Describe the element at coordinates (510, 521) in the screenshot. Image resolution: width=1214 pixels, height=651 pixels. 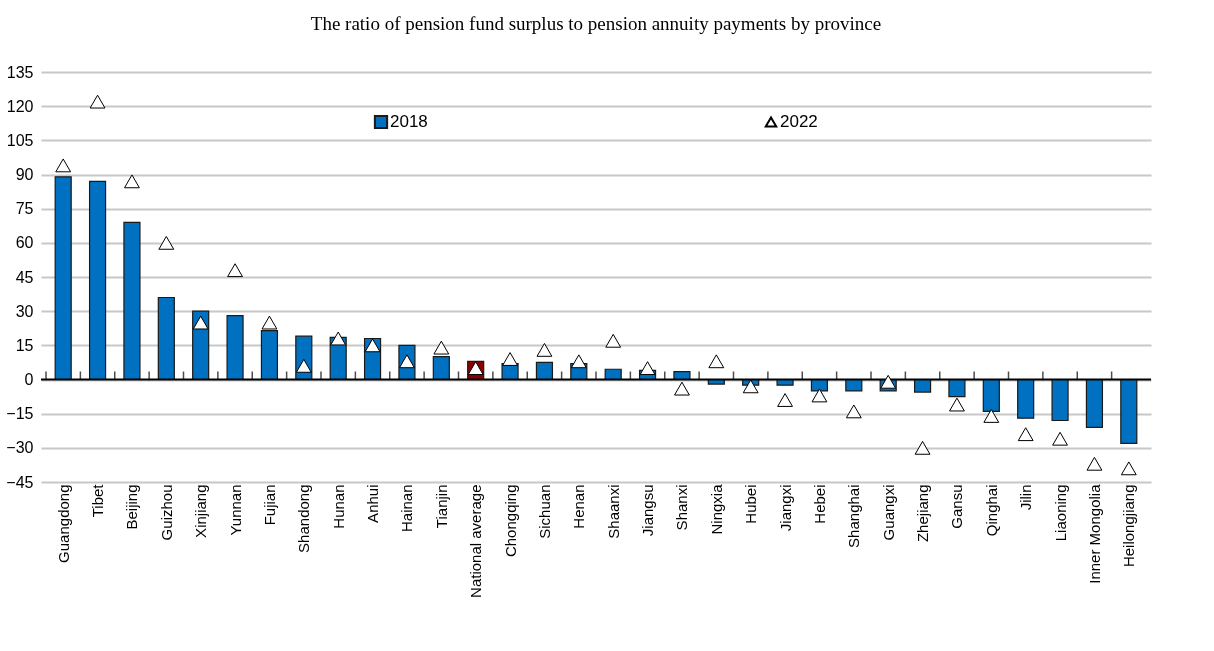
I see `x-tick-label: Chongqing` at that location.